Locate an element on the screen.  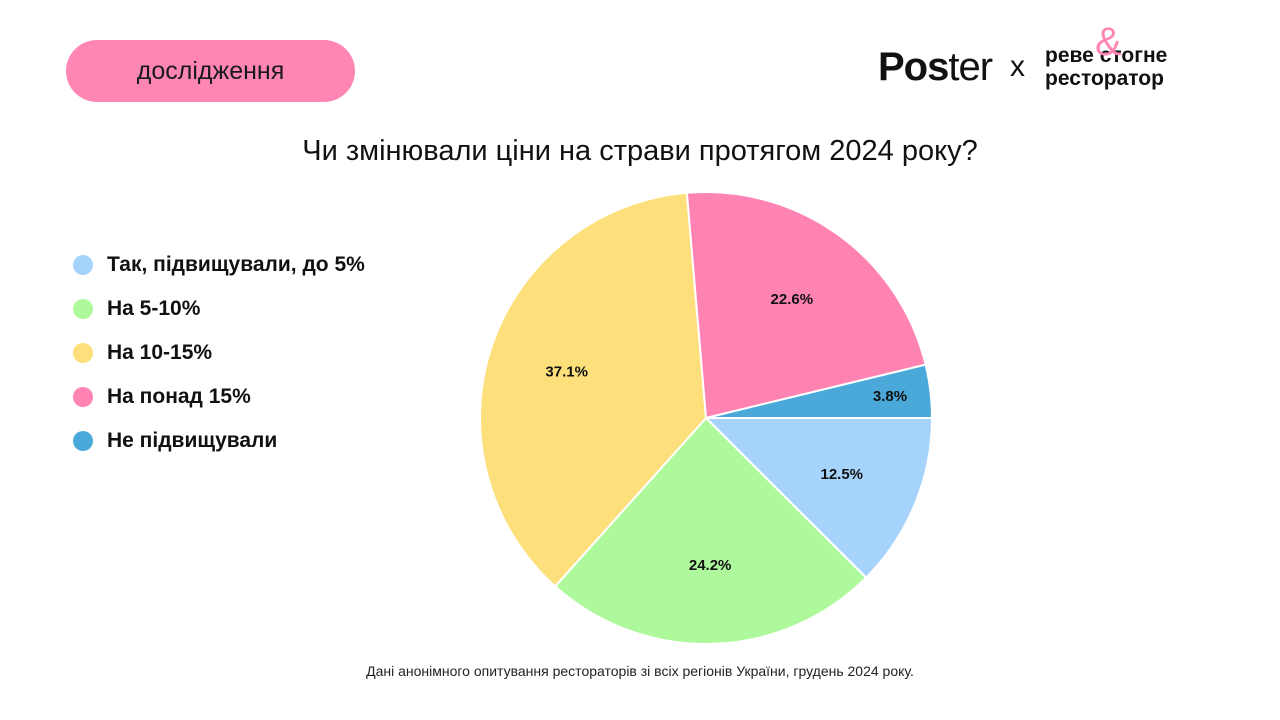
section-tag-label: дослідження is located at coordinates (210, 70).